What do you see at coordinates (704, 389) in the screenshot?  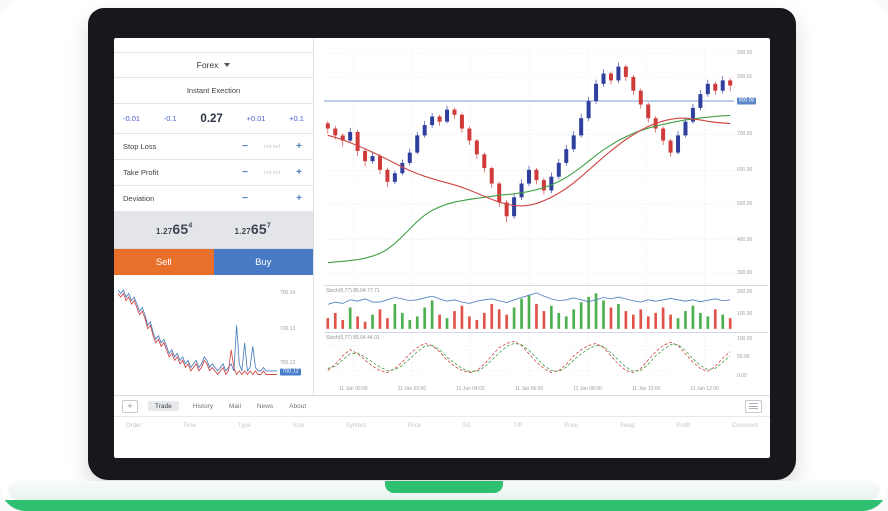 I see `time-label: 11 Jan 12:00` at bounding box center [704, 389].